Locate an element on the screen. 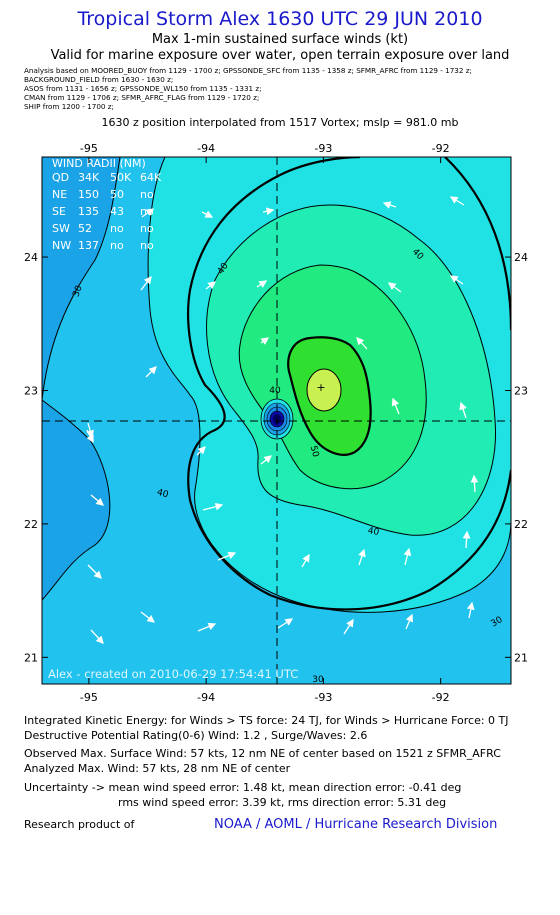 This screenshot has width=560, height=915. x-tick-label-top: -94 is located at coordinates (206, 148).